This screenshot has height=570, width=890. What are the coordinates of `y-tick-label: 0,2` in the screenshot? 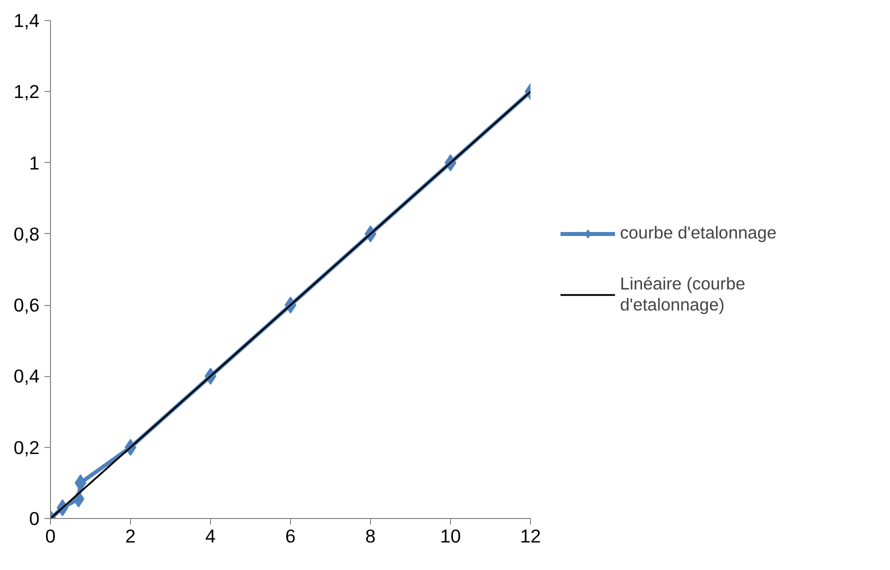 It's located at (27, 447).